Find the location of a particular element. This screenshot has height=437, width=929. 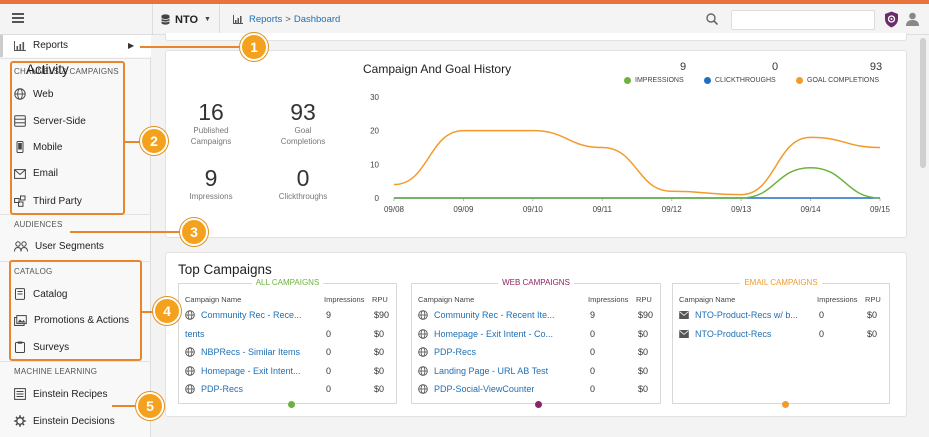

breadcrumb: Reports > Dashboard is located at coordinates (286, 19).